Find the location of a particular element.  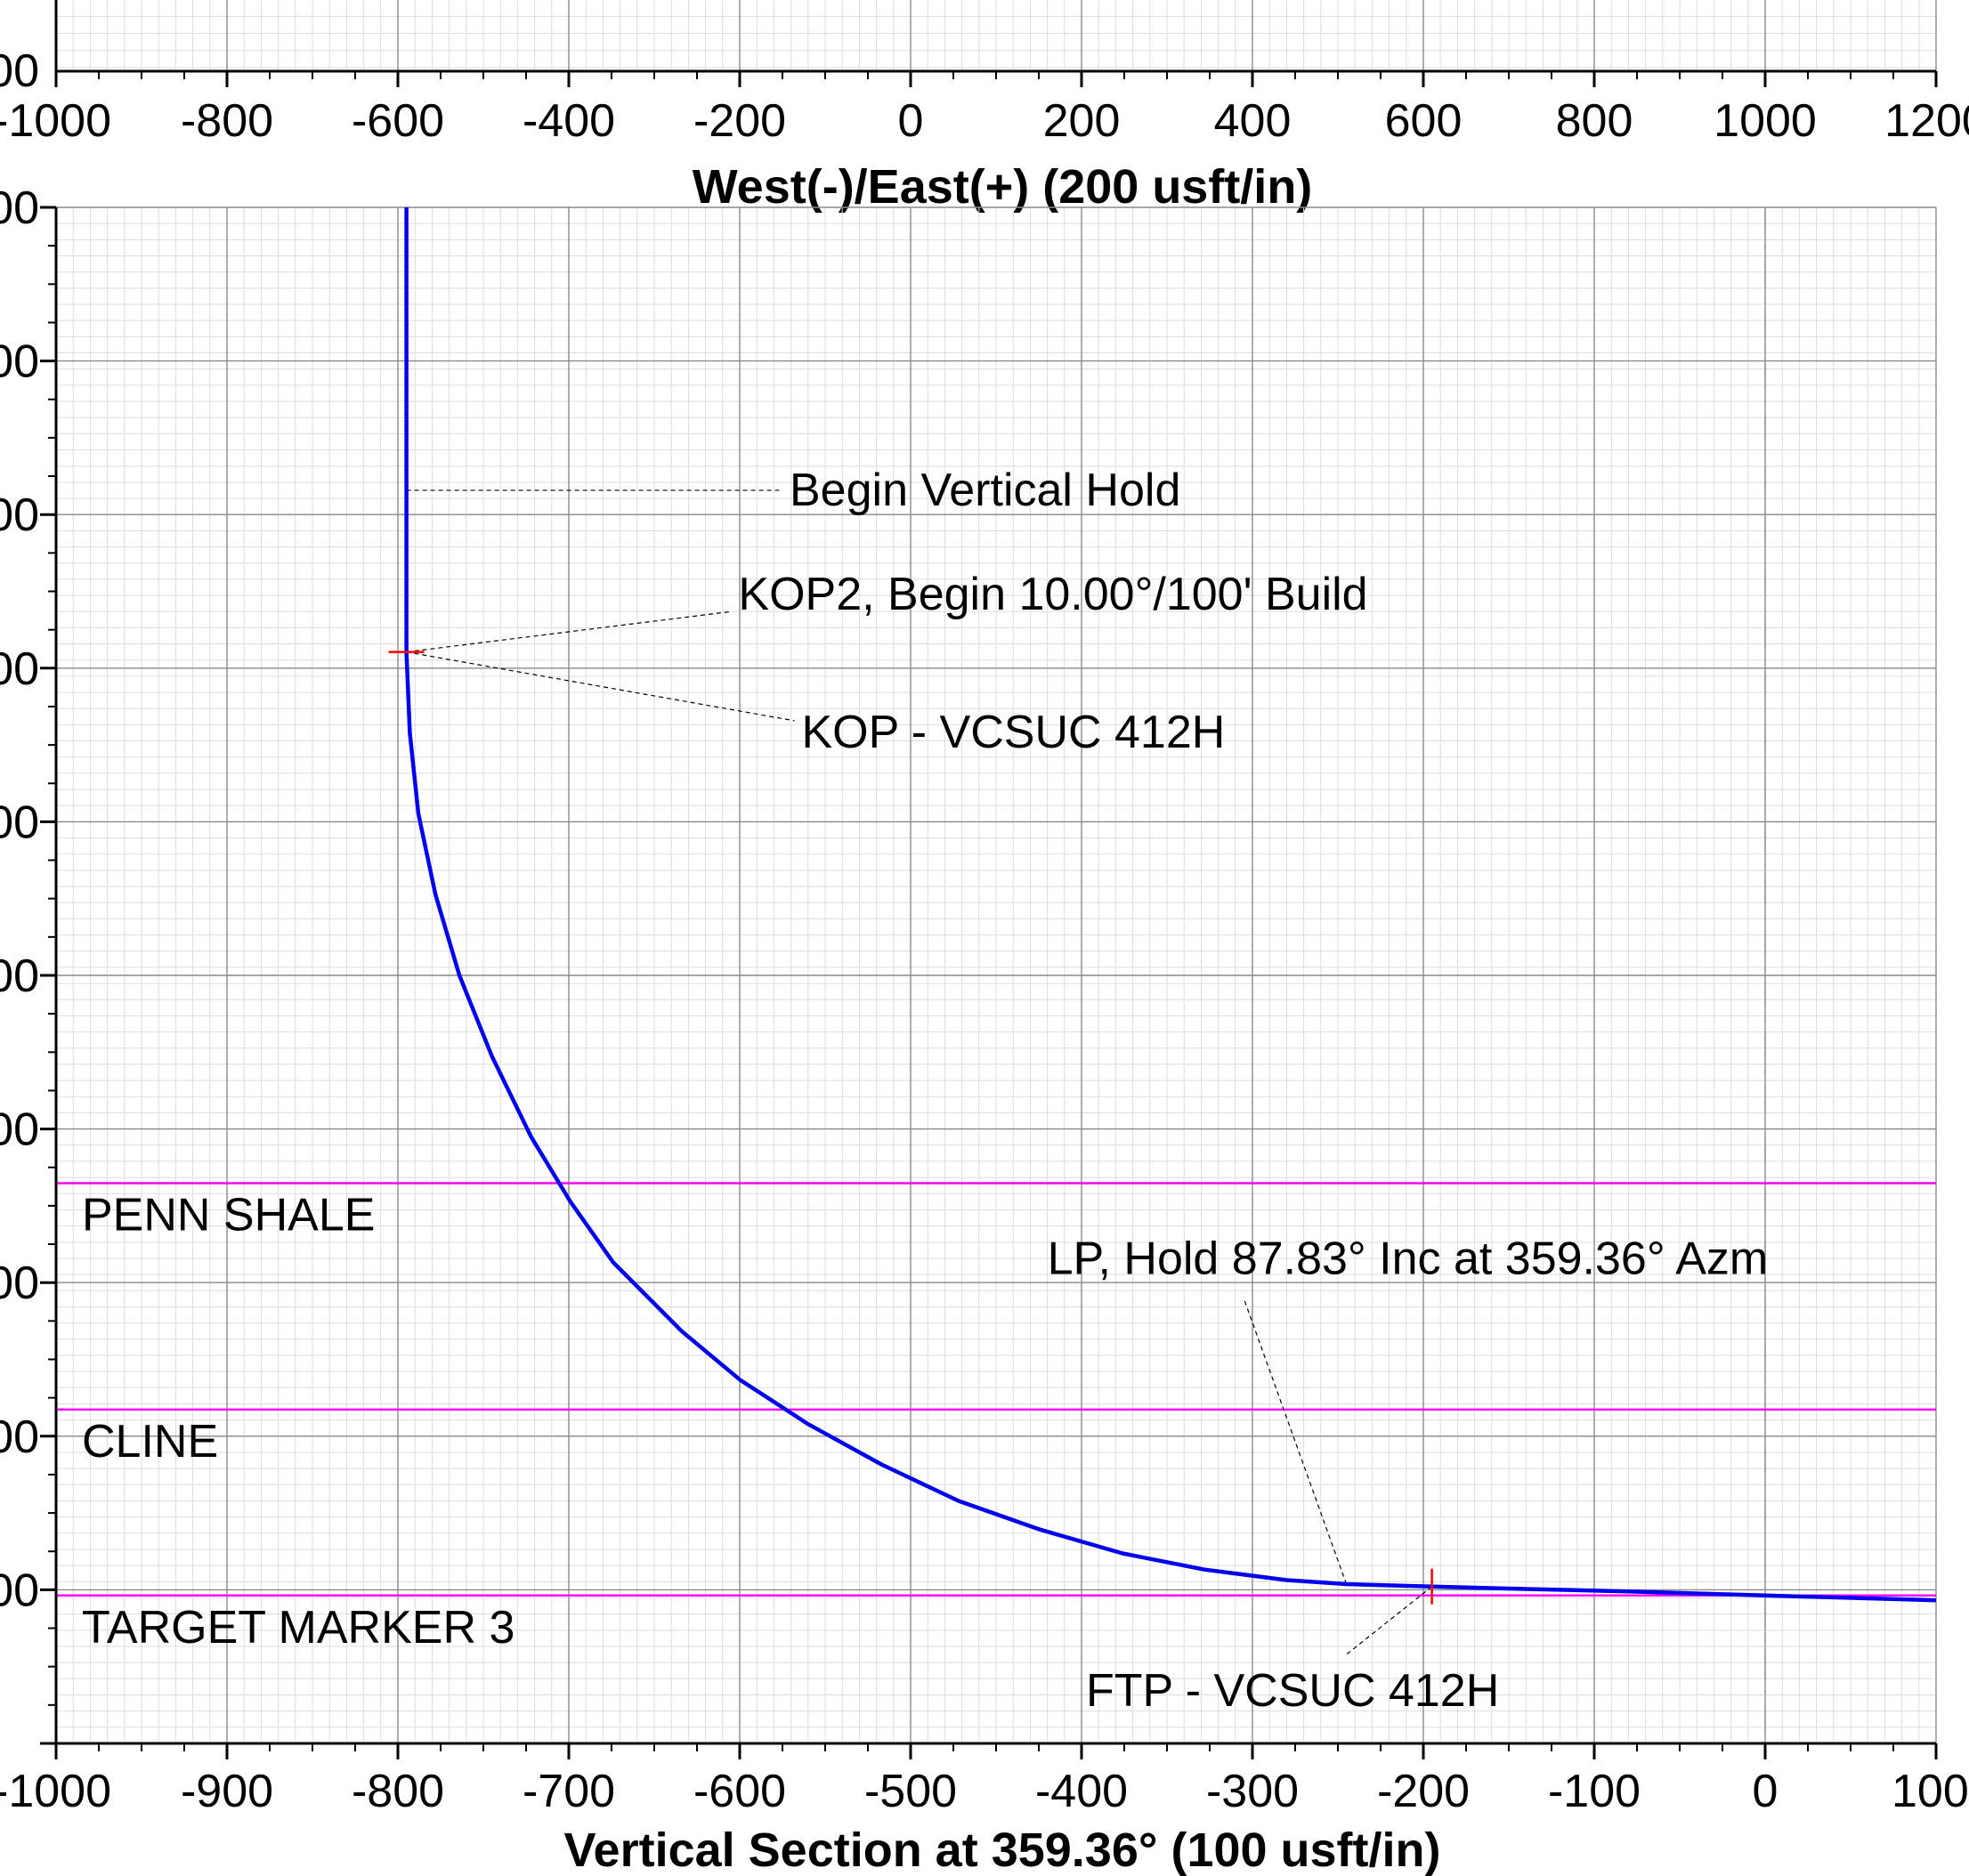

formation-label: TARGET MARKER 3 is located at coordinates (298, 1628).